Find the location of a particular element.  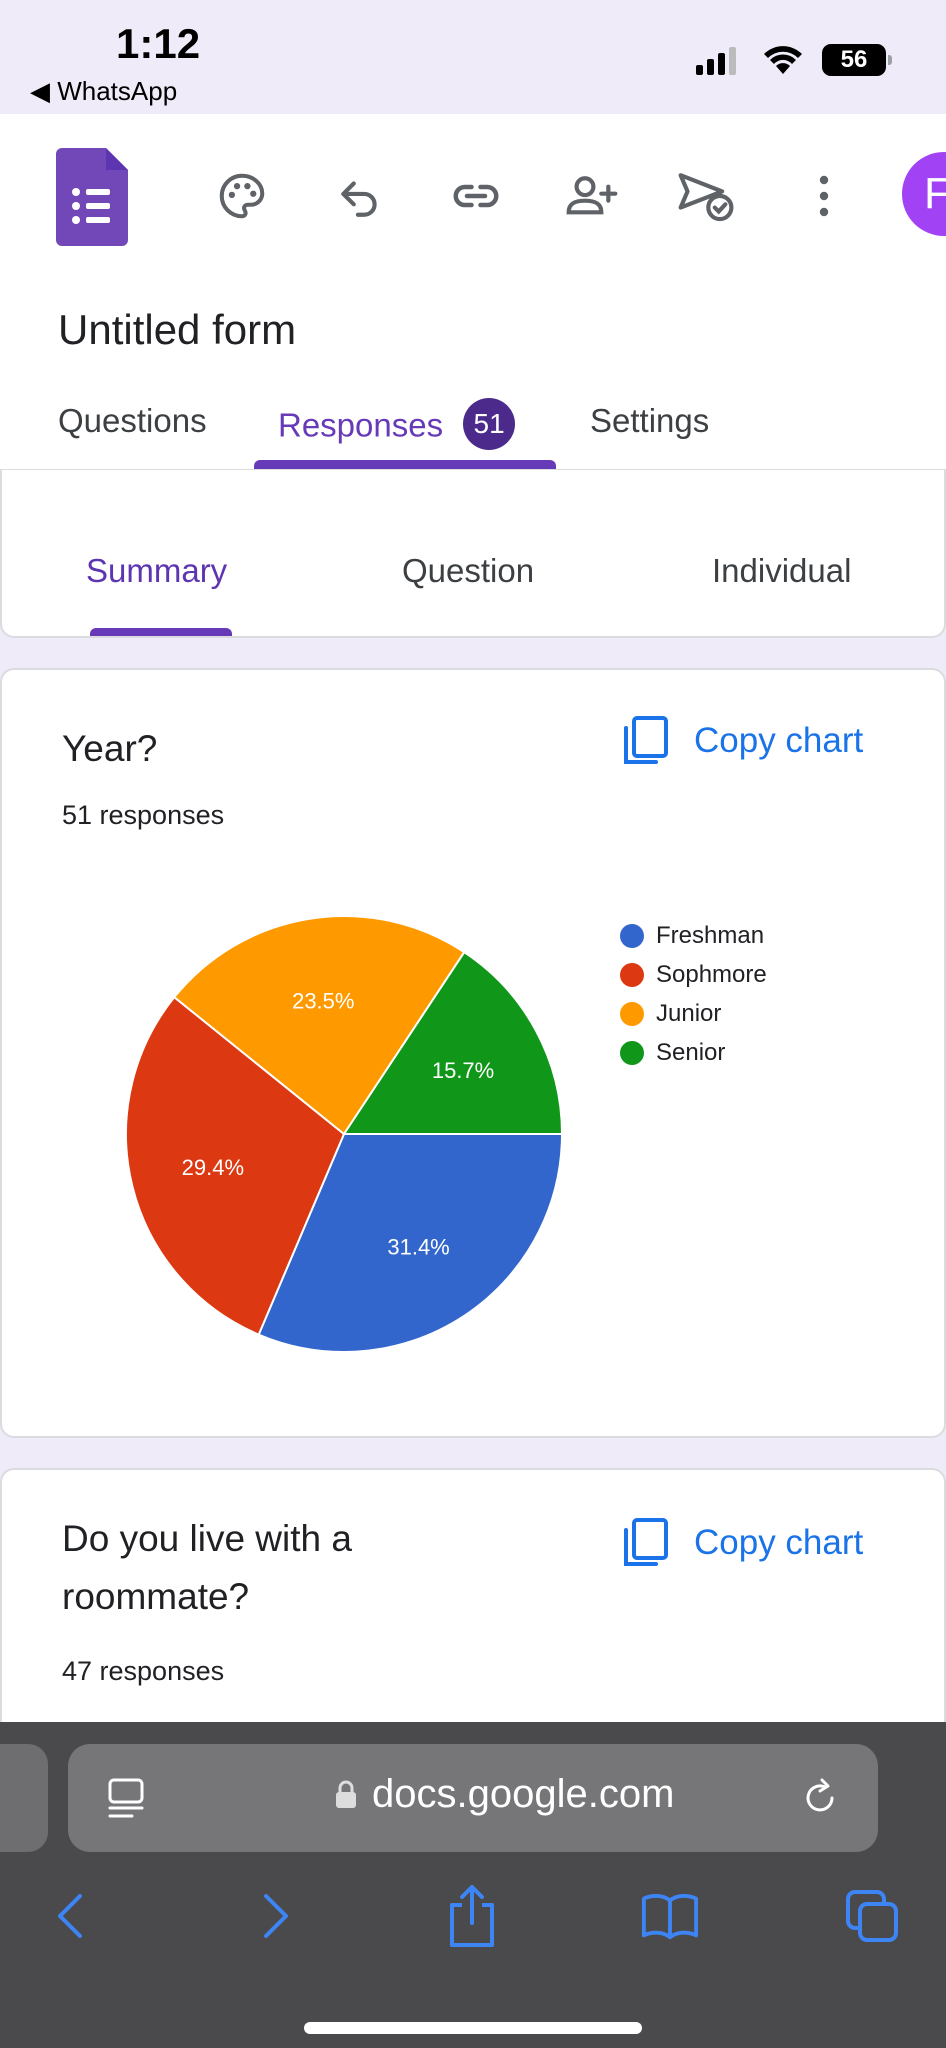

pie-slice-sophmore is located at coordinates (235, 1165).